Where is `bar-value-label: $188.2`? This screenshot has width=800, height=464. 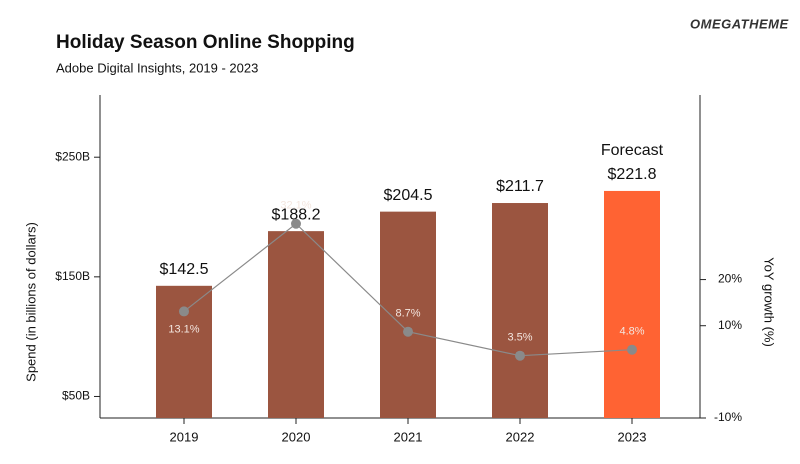
bar-value-label: $188.2 is located at coordinates (296, 214).